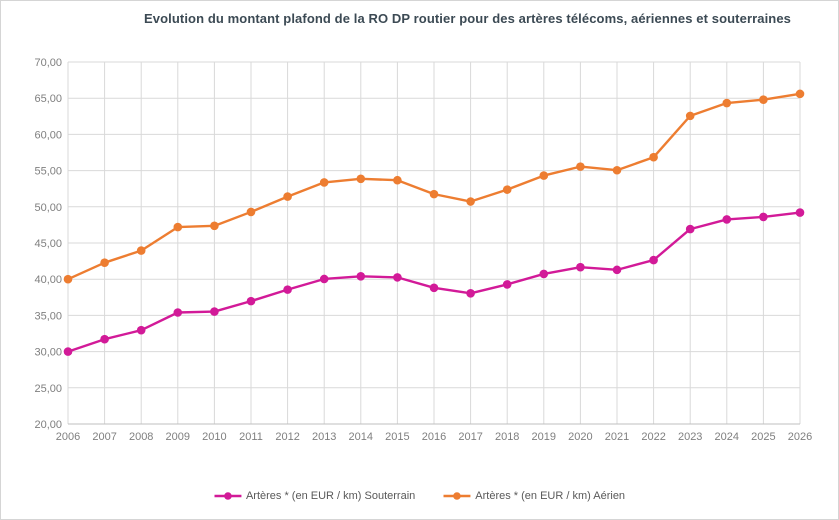 Image resolution: width=839 pixels, height=520 pixels. Describe the element at coordinates (48, 208) in the screenshot. I see `y-tick-label: 50,00` at that location.